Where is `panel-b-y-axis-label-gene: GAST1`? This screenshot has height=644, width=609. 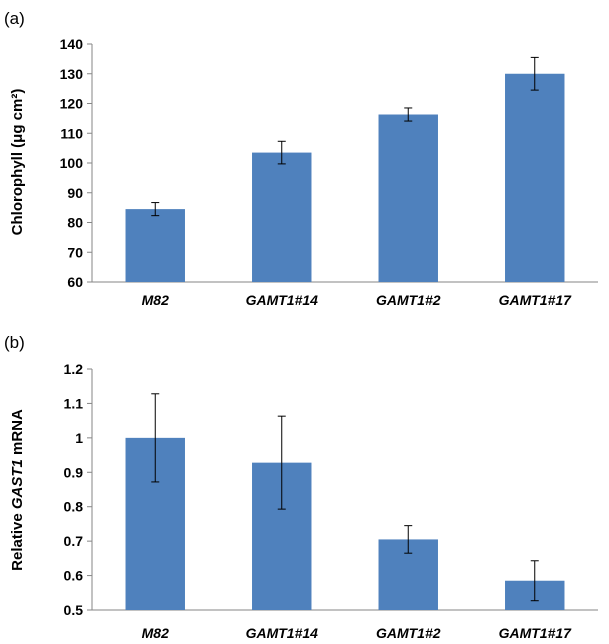 panel-b-y-axis-label-gene: GAST1 is located at coordinates (17, 484).